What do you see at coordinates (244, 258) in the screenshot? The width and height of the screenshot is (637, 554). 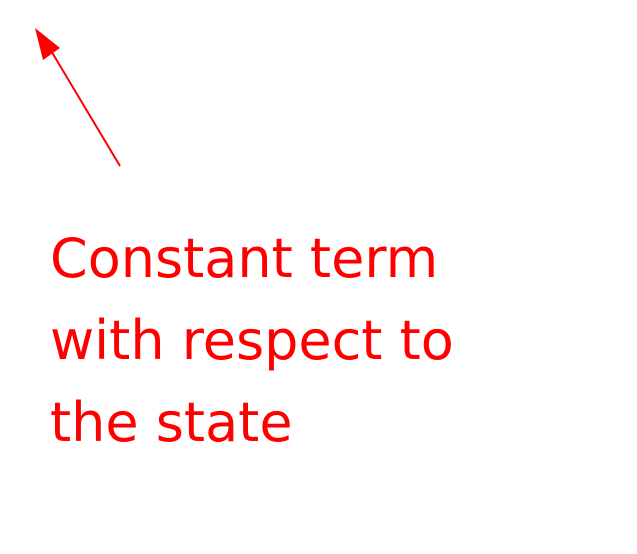 I see `annotation-line-1: Constant term` at bounding box center [244, 258].